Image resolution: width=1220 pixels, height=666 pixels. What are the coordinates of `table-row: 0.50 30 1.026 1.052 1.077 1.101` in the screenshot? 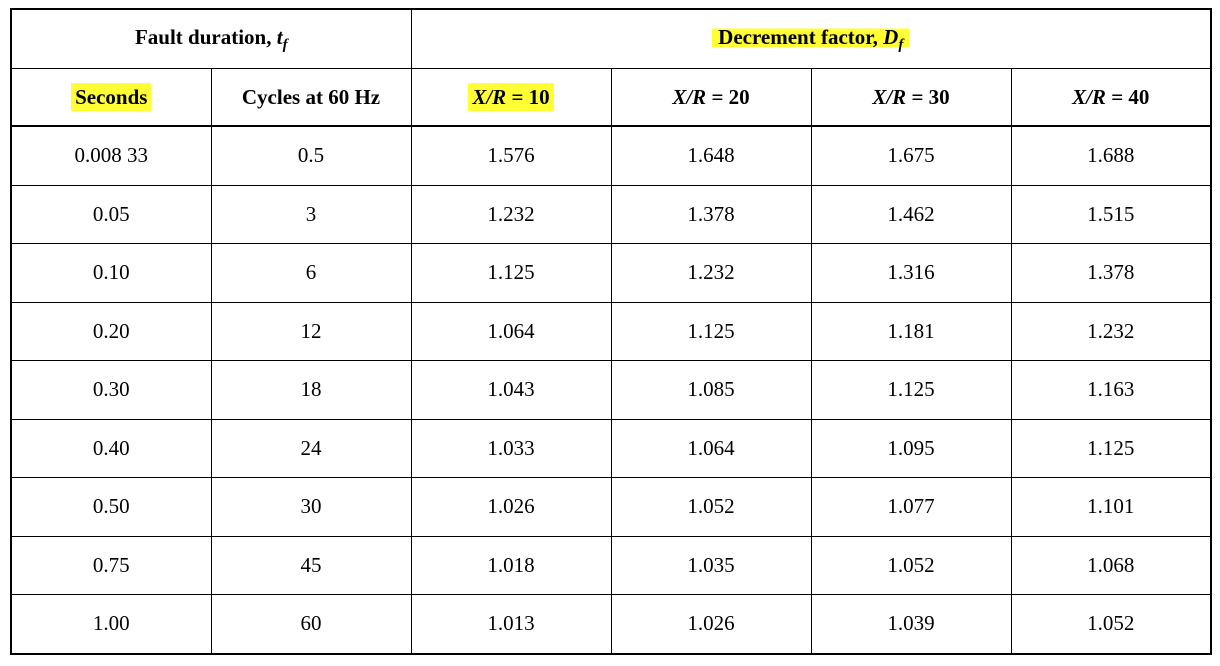 It's located at (611, 507).